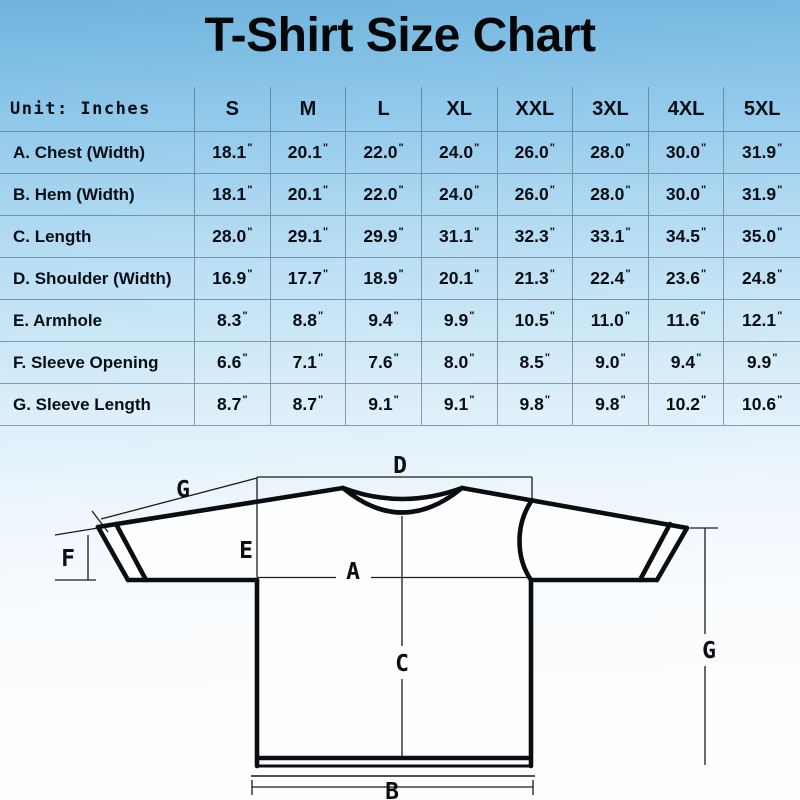 This screenshot has height=800, width=800. What do you see at coordinates (308, 405) in the screenshot?
I see `size-value-cell: 8.7 "` at bounding box center [308, 405].